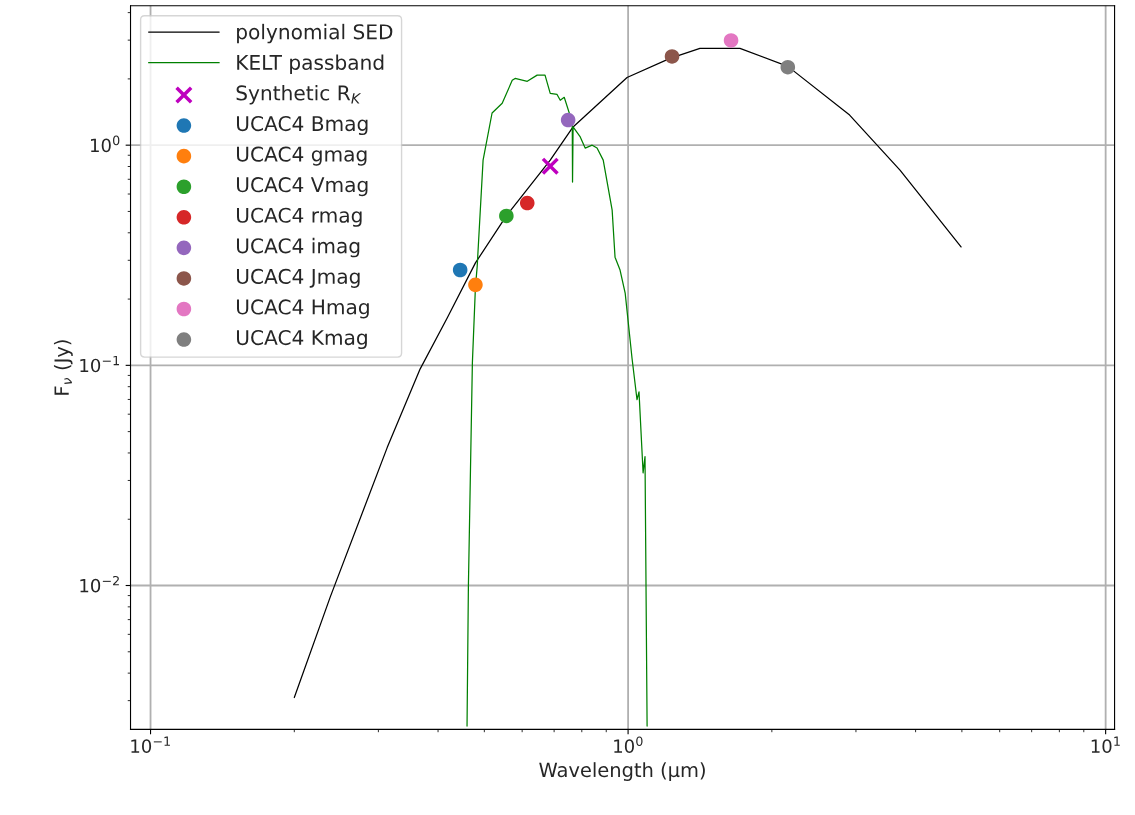 The width and height of the screenshot is (1135, 815). What do you see at coordinates (298, 247) in the screenshot?
I see `legend-label: UCAC4 imag` at bounding box center [298, 247].